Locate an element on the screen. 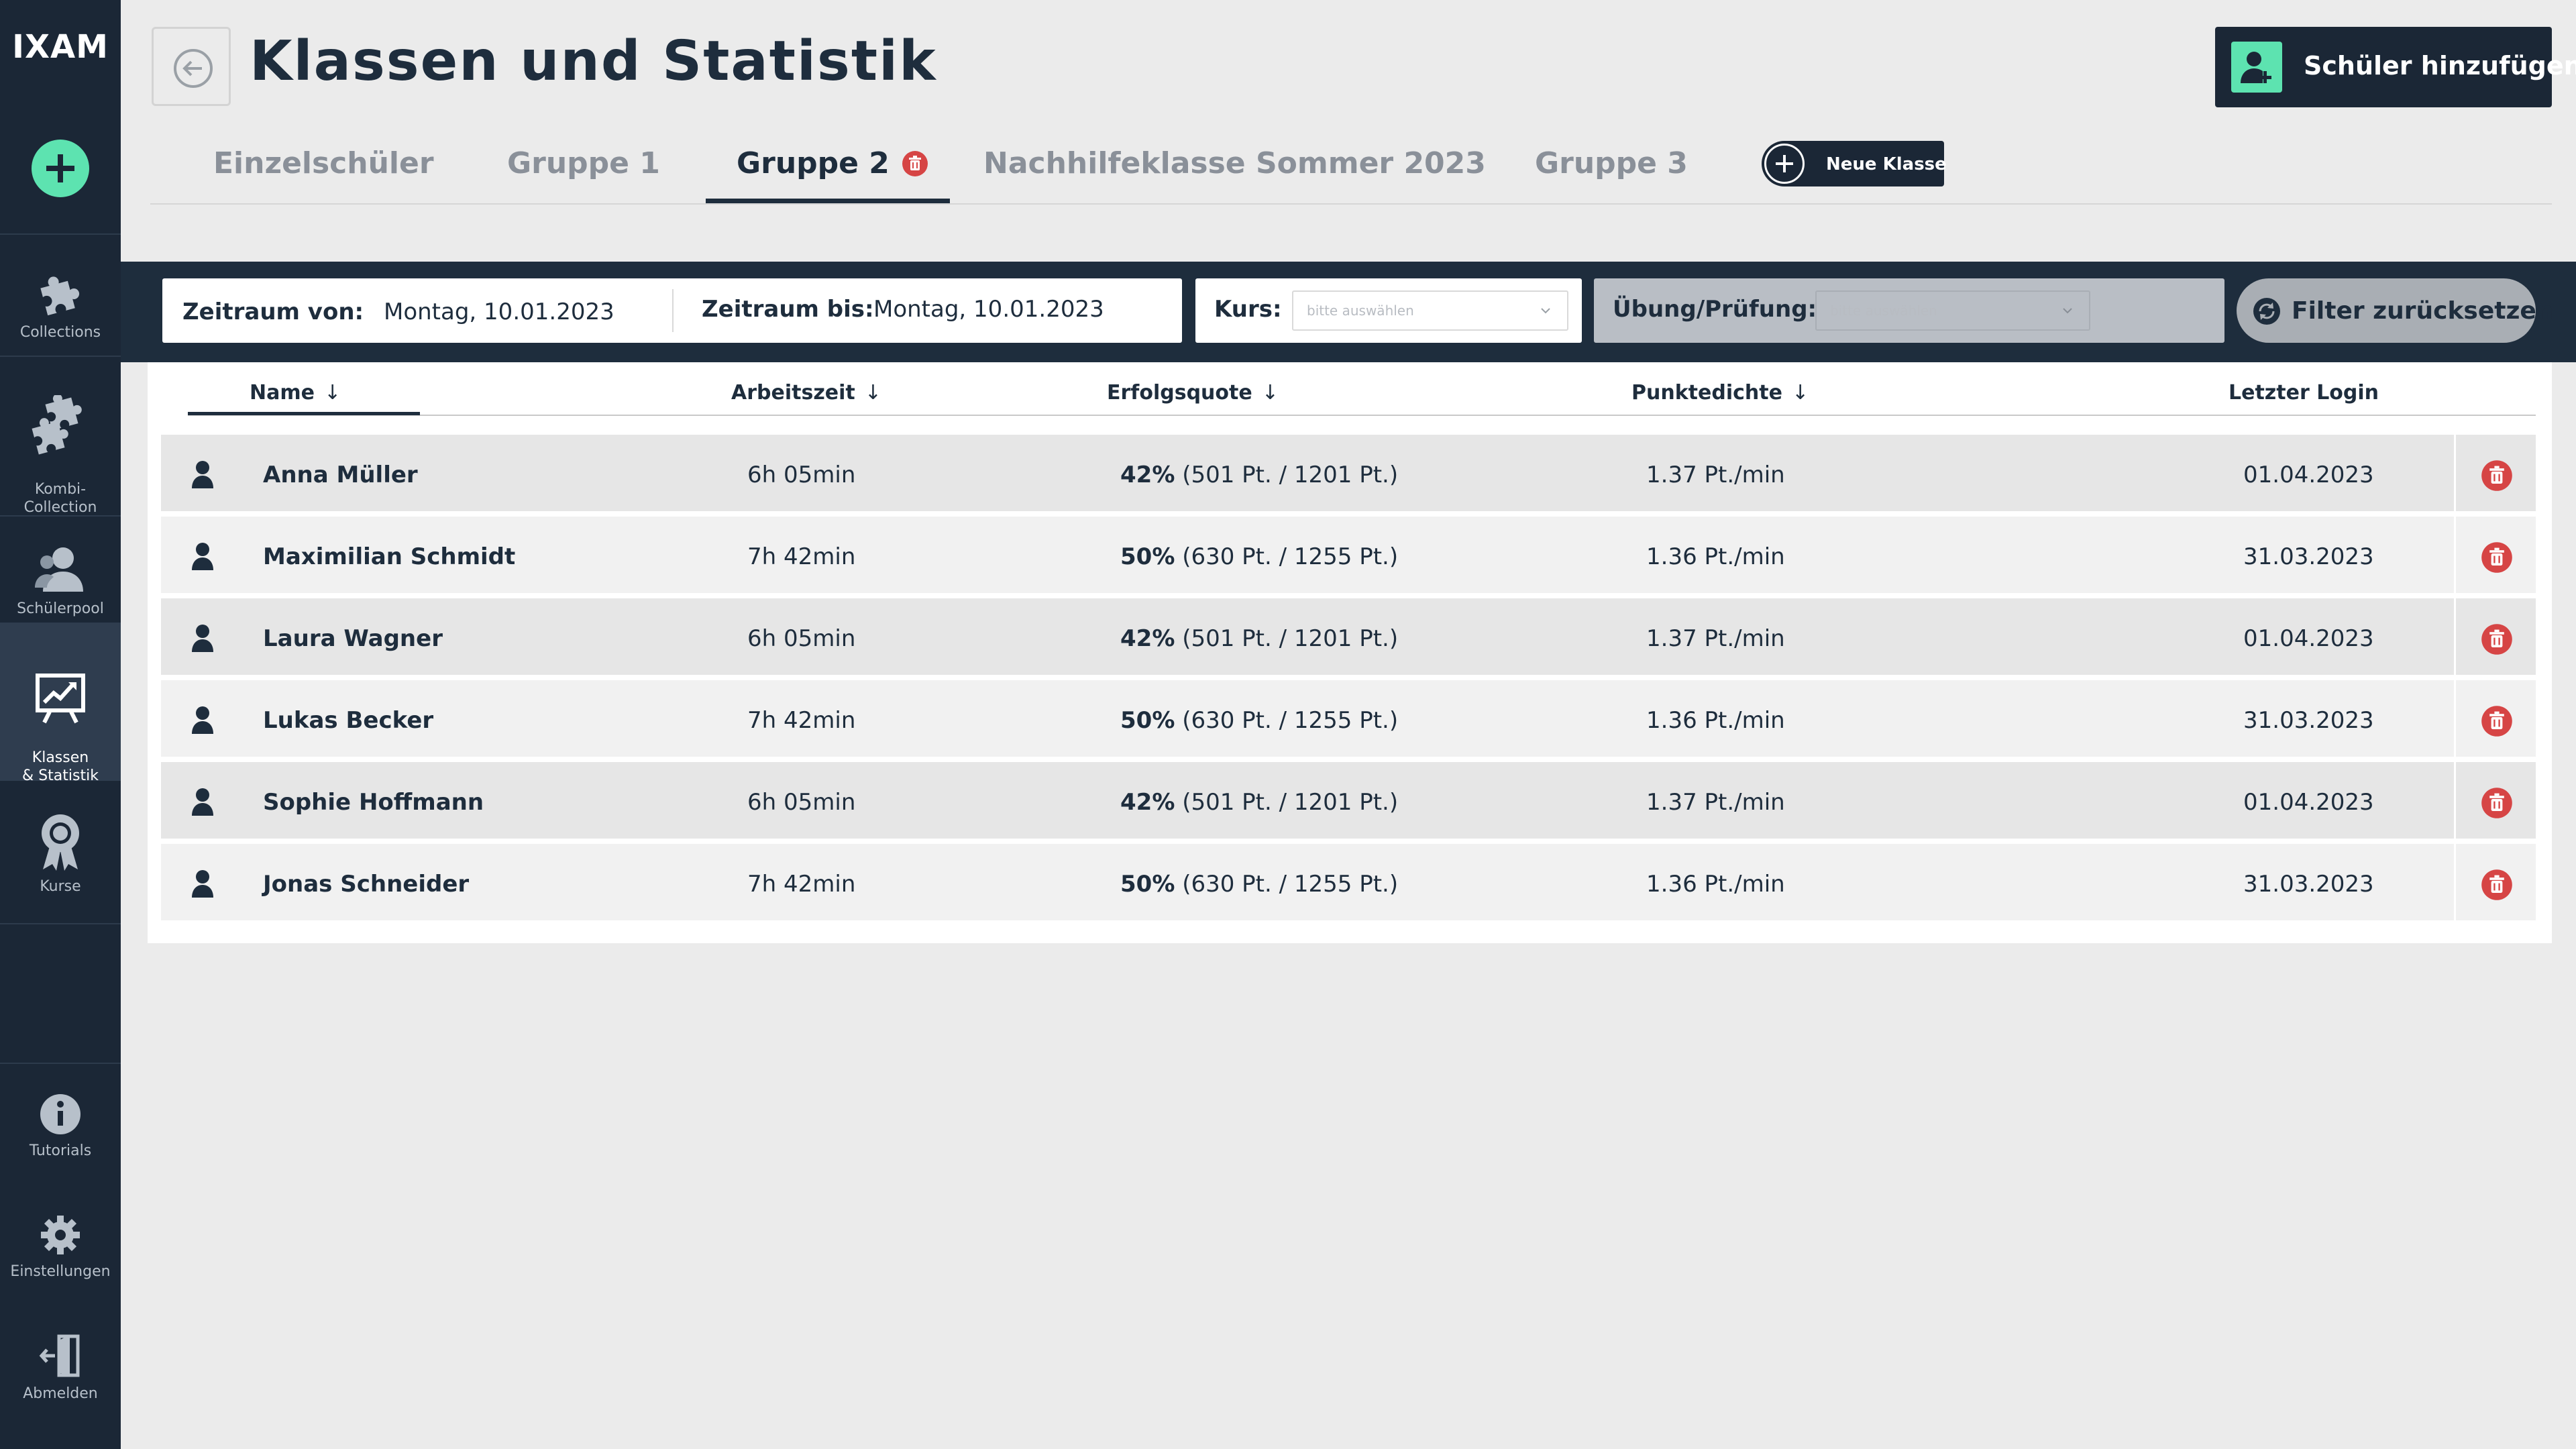 The image size is (2576, 1449). success-percent: 42% is located at coordinates (1147, 638).